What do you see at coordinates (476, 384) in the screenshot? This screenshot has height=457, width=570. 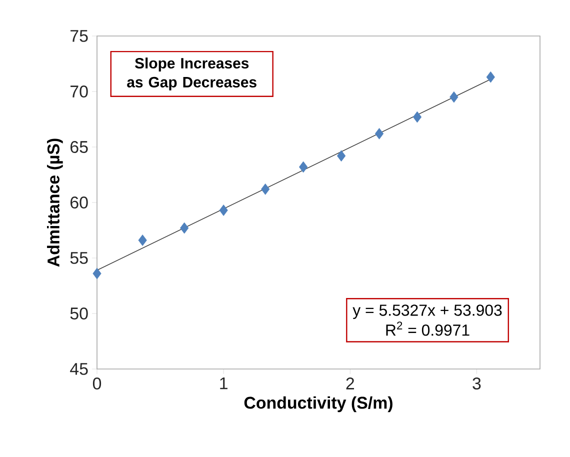 I see `x-tick-label: 3` at bounding box center [476, 384].